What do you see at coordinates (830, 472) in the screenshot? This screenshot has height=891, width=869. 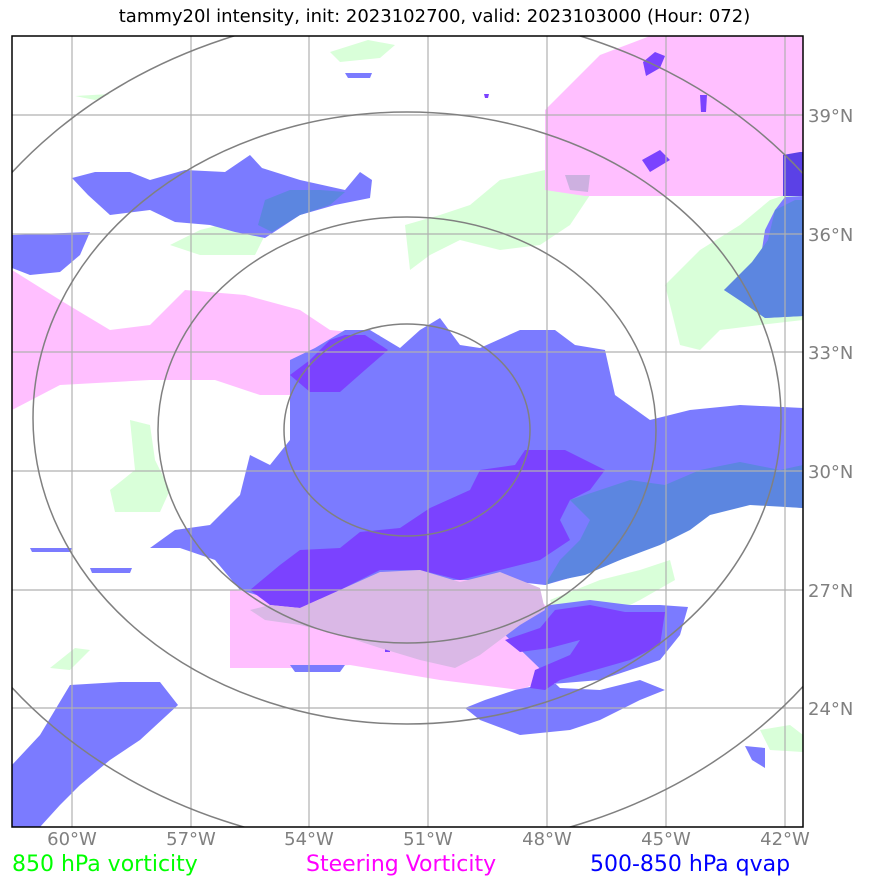 I see `lat-tick-label: 30°N` at bounding box center [830, 472].